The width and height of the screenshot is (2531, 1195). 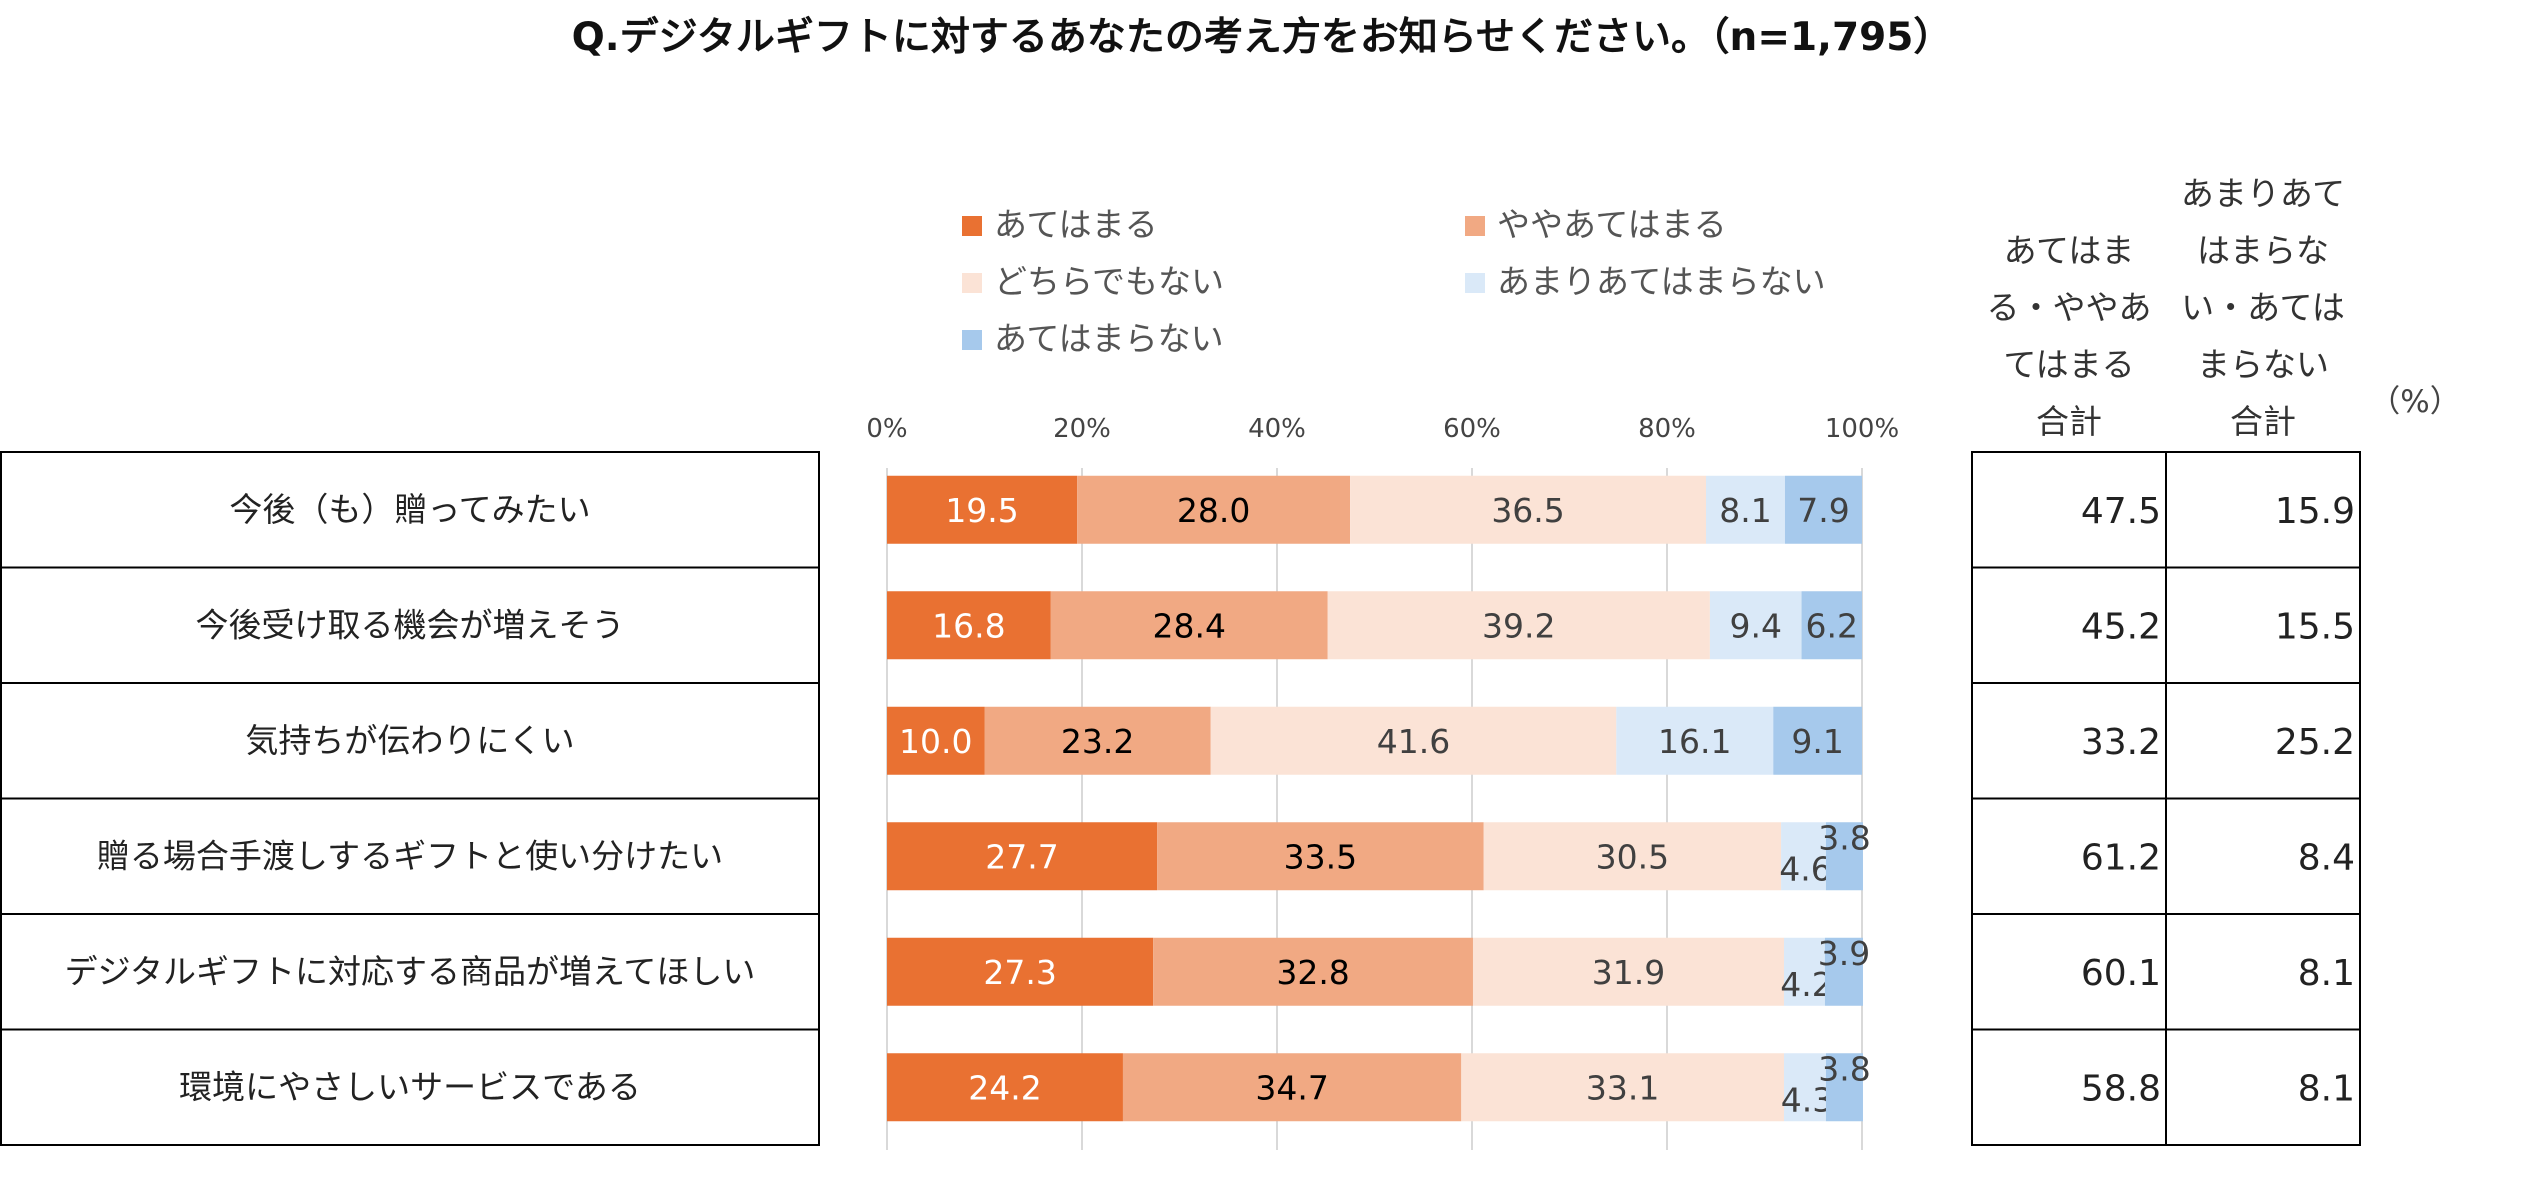 What do you see at coordinates (1806, 984) in the screenshot?
I see `bar-data-label: 4.2` at bounding box center [1806, 984].